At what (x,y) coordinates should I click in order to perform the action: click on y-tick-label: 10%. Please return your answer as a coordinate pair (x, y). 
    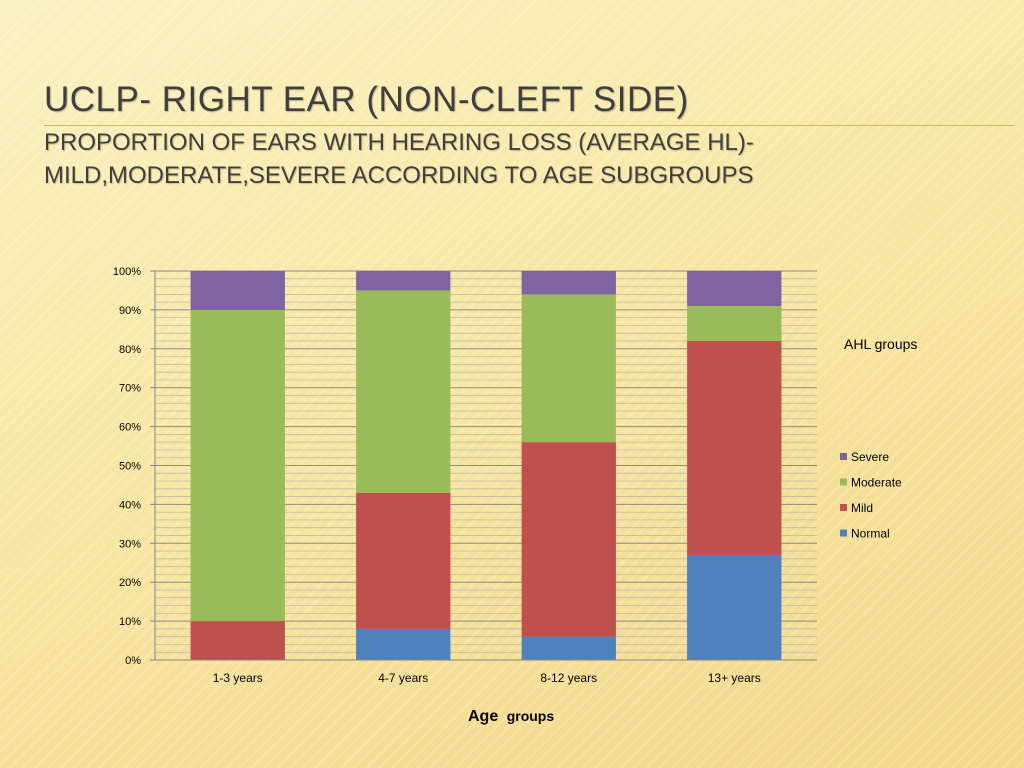
    Looking at the image, I should click on (130, 622).